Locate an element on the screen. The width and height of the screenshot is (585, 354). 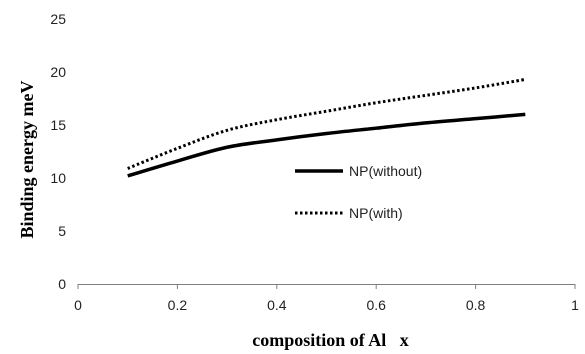
x-tick-label: 0.8 is located at coordinates (476, 305).